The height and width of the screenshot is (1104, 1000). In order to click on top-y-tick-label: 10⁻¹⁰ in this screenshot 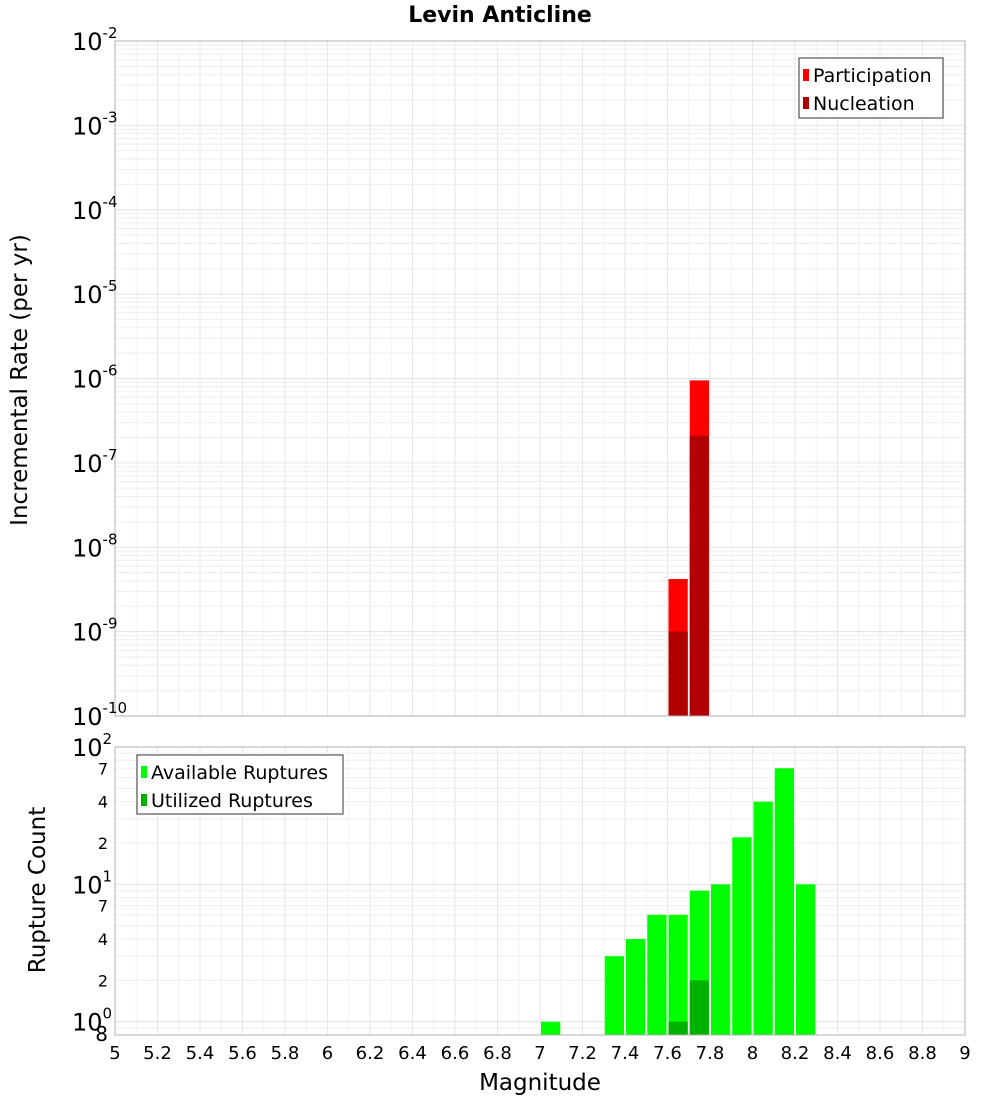, I will do `click(99, 715)`.